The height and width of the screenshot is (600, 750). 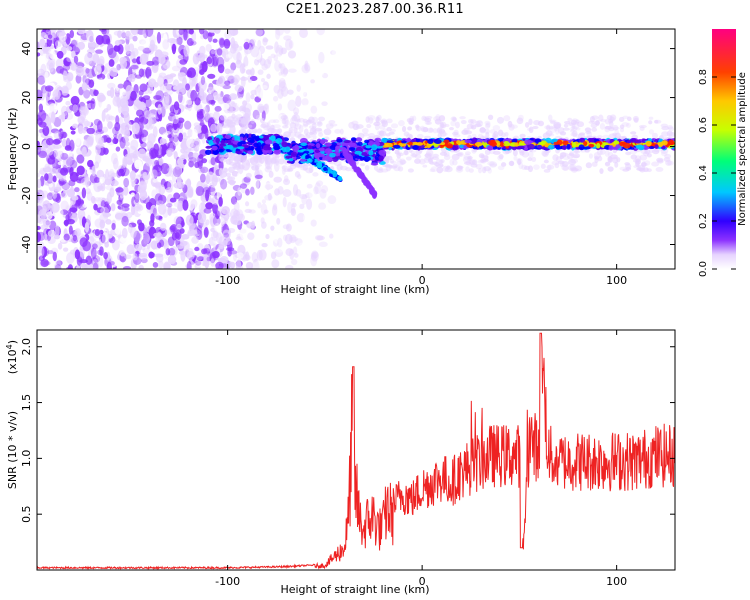 I want to click on spectrogram-xtick-label: -100, so click(x=227, y=280).